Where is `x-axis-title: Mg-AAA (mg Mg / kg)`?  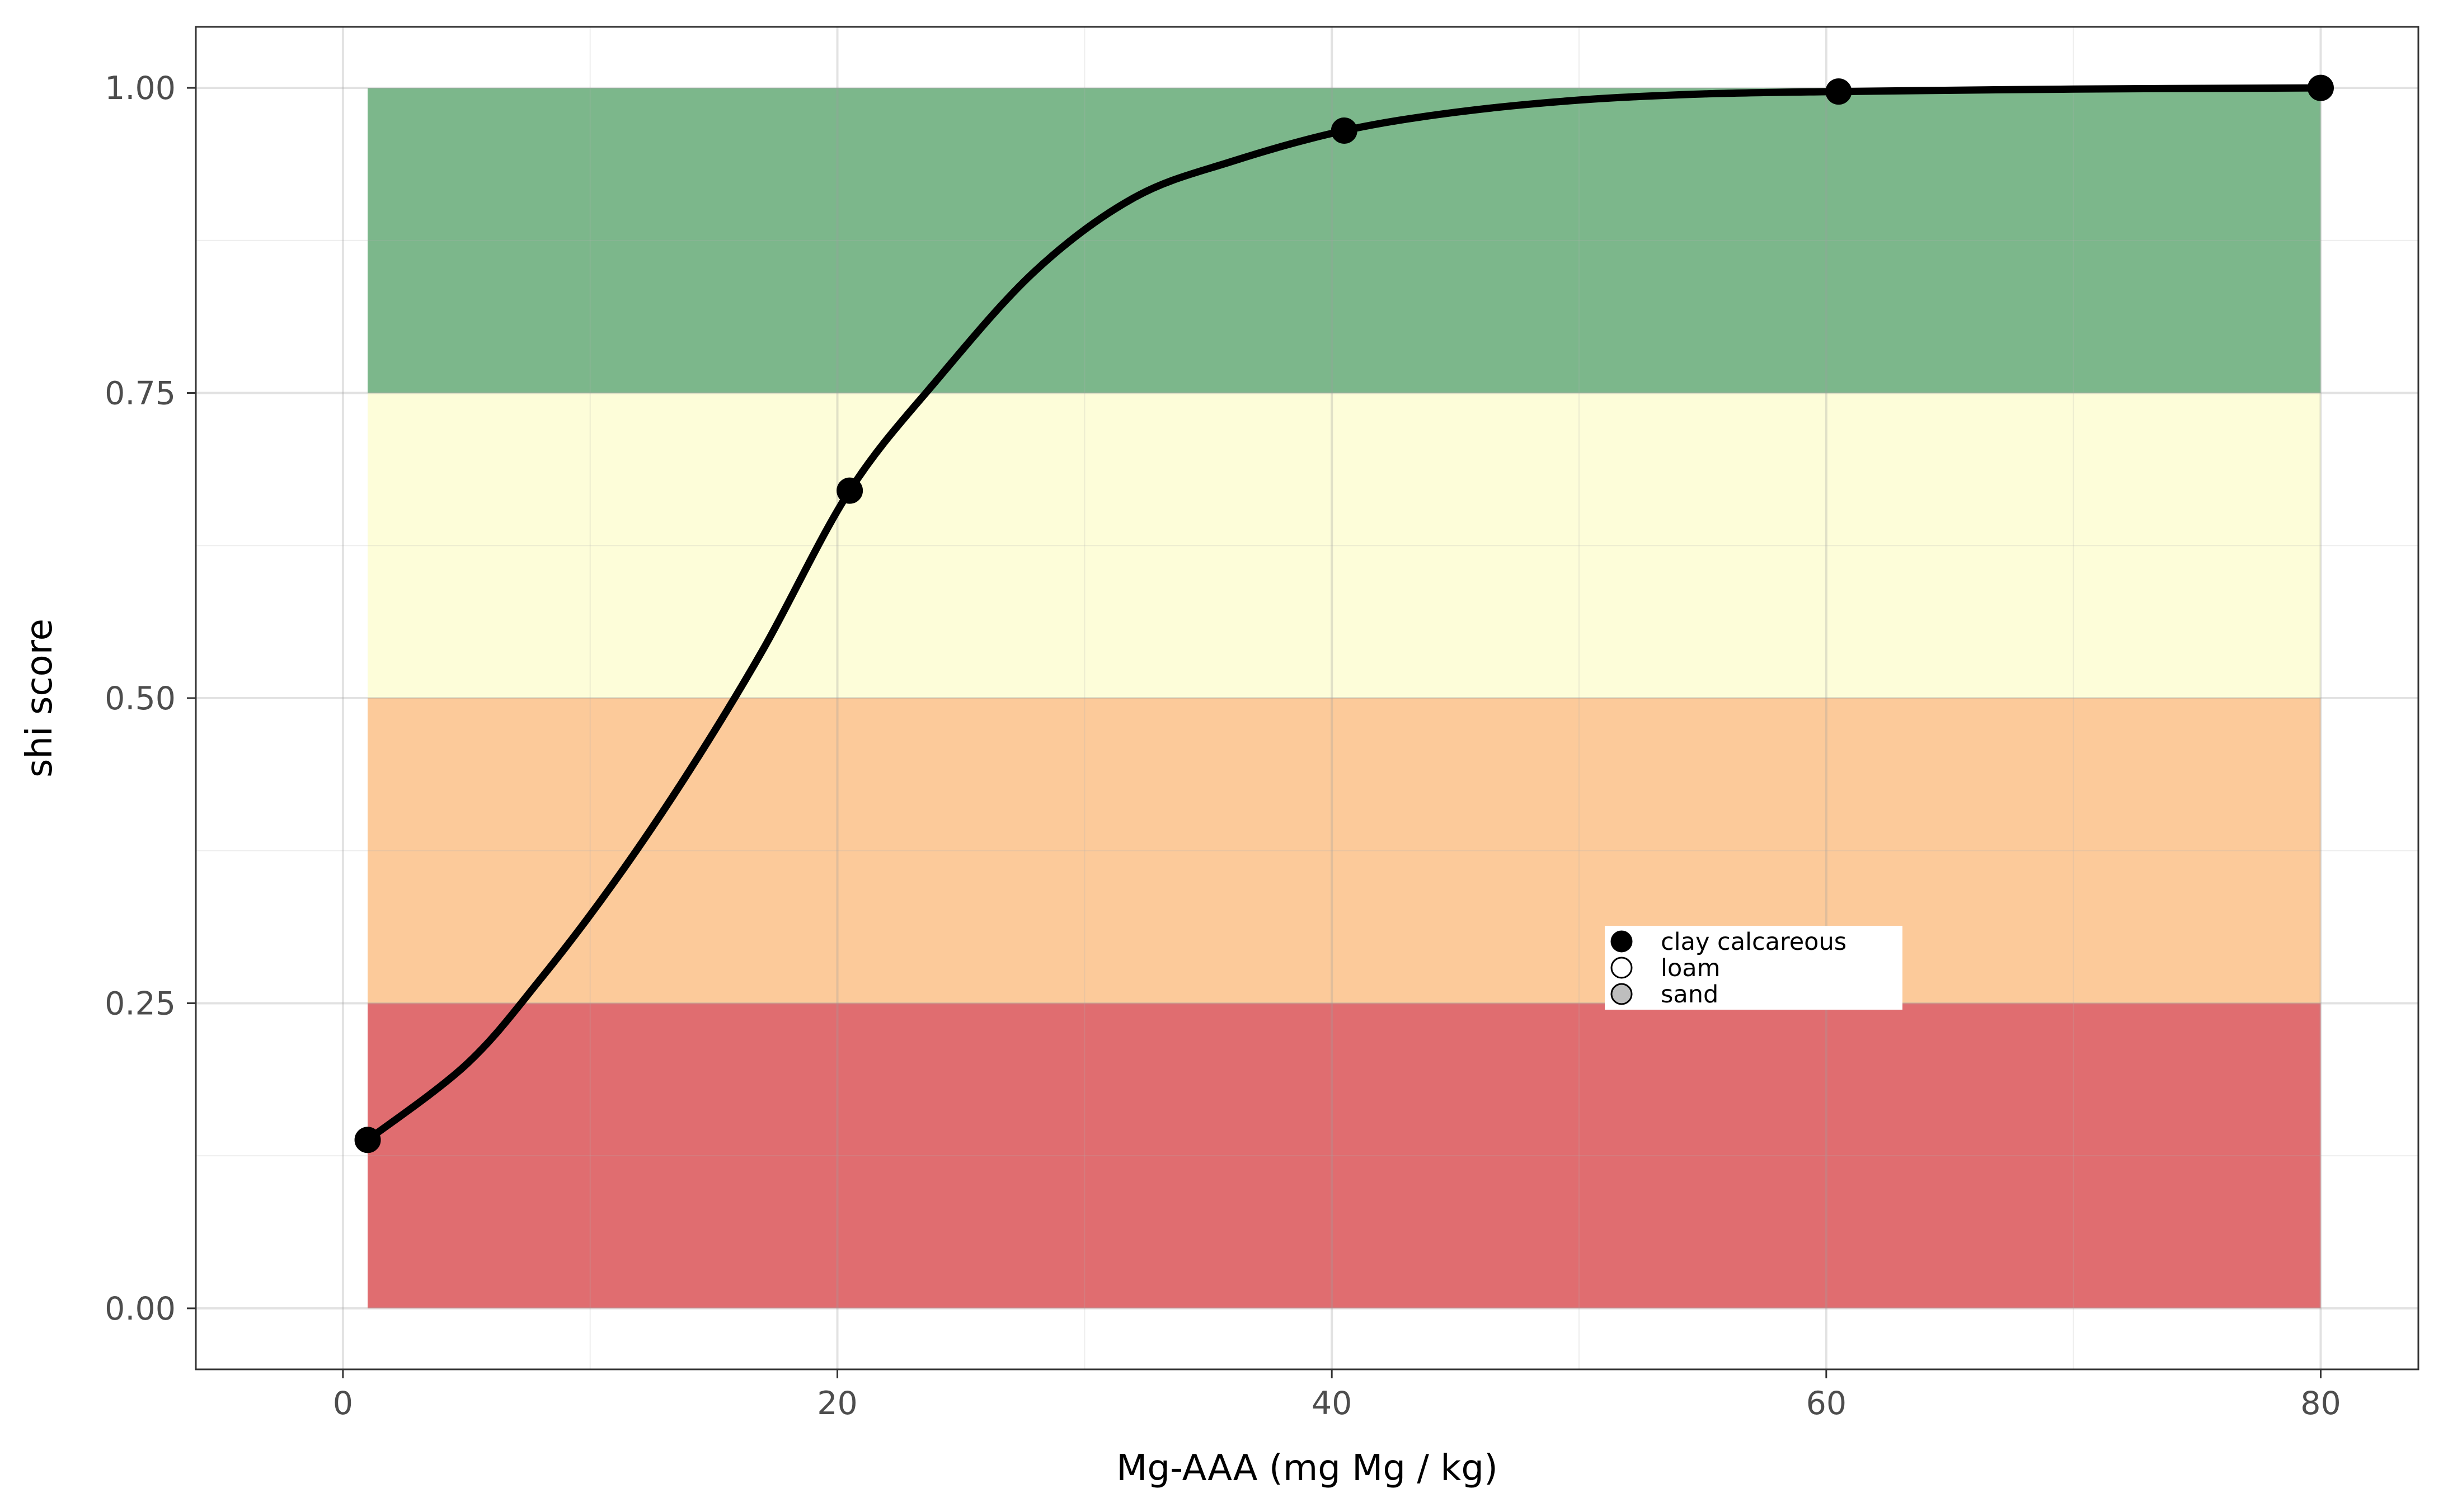 x-axis-title: Mg-AAA (mg Mg / kg) is located at coordinates (1307, 1469).